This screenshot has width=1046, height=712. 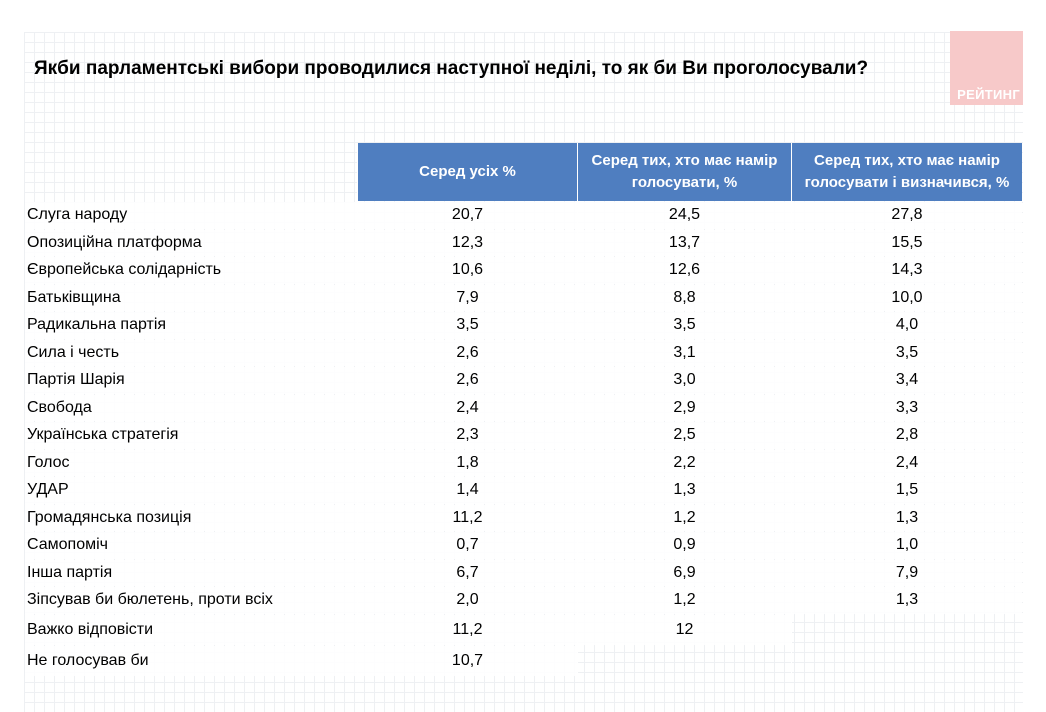 What do you see at coordinates (684, 242) in the screenshot?
I see `value-intend: 13,7` at bounding box center [684, 242].